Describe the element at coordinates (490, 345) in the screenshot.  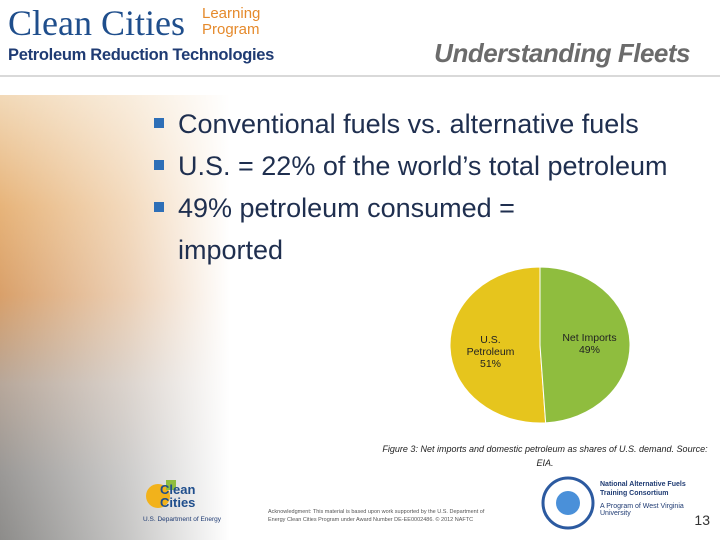
I see `slice-name: U.S. Petroleum` at that location.